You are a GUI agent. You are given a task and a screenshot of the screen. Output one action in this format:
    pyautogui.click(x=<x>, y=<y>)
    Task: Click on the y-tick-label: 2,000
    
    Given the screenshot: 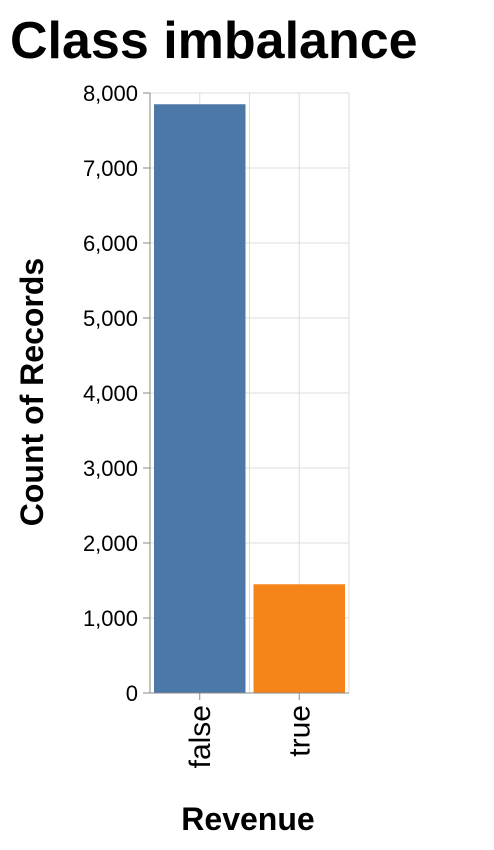 What is the action you would take?
    pyautogui.click(x=110, y=543)
    